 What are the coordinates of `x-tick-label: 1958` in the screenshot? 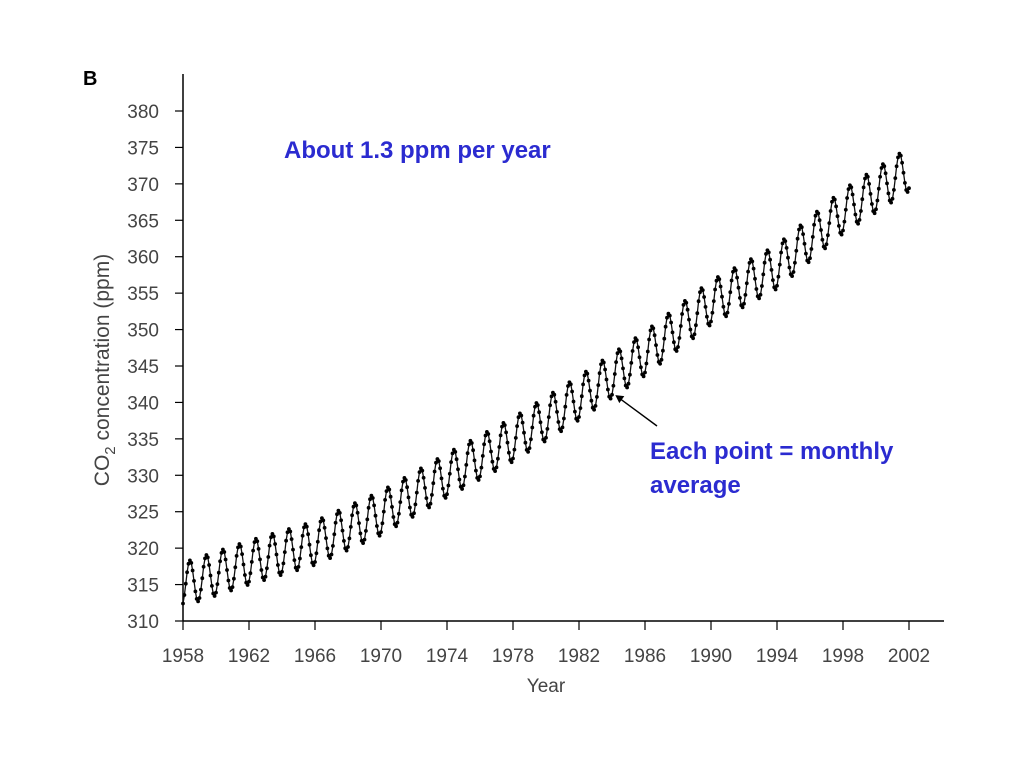 It's located at (183, 656).